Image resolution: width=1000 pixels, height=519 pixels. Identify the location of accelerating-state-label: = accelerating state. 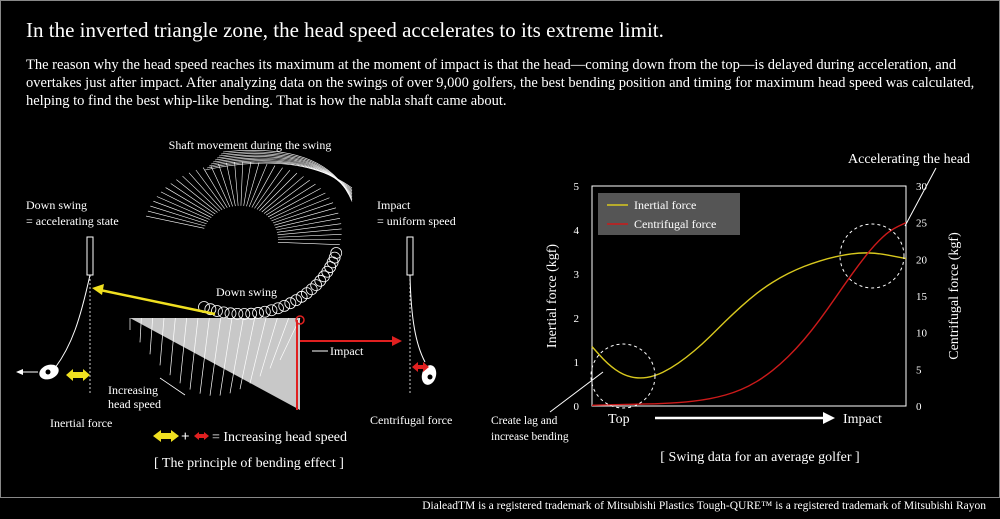
(72, 221).